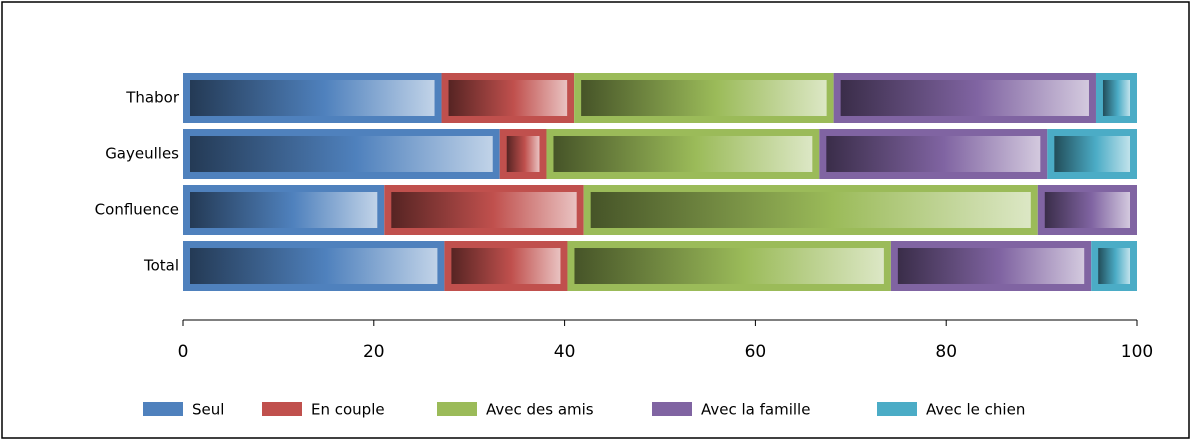  What do you see at coordinates (137, 210) in the screenshot?
I see `y-tick-label: Confluence` at bounding box center [137, 210].